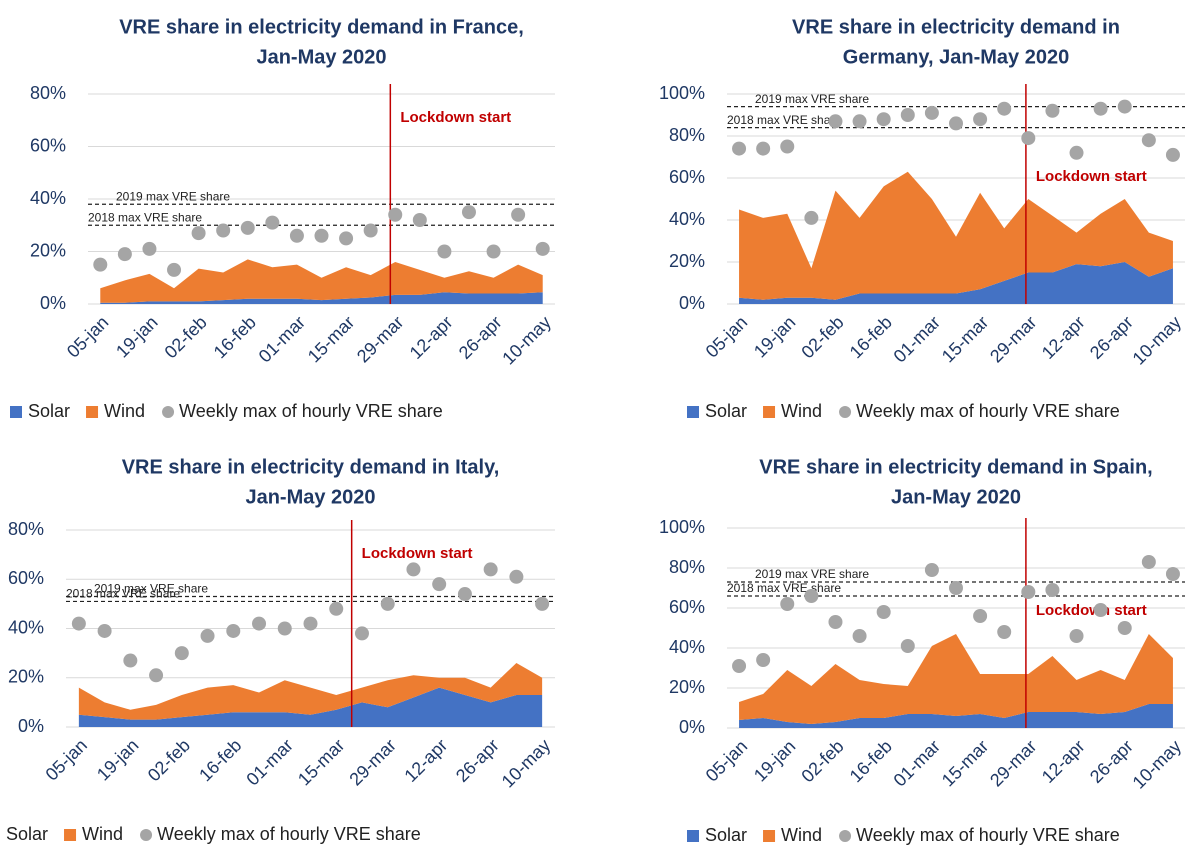 This screenshot has width=1194, height=848. I want to click on reference-label: 2018 max VRE share, so click(784, 120).